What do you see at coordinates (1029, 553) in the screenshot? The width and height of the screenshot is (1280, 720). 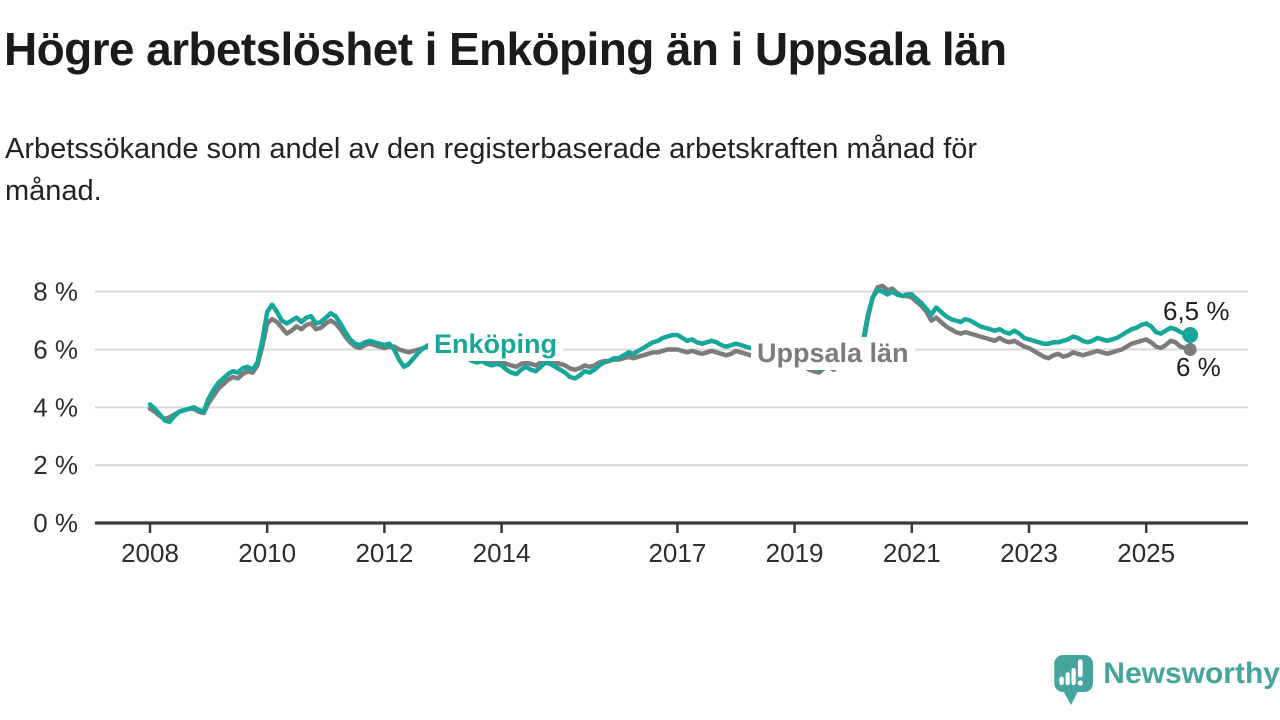 I see `x-axis-label-2023: 2023` at bounding box center [1029, 553].